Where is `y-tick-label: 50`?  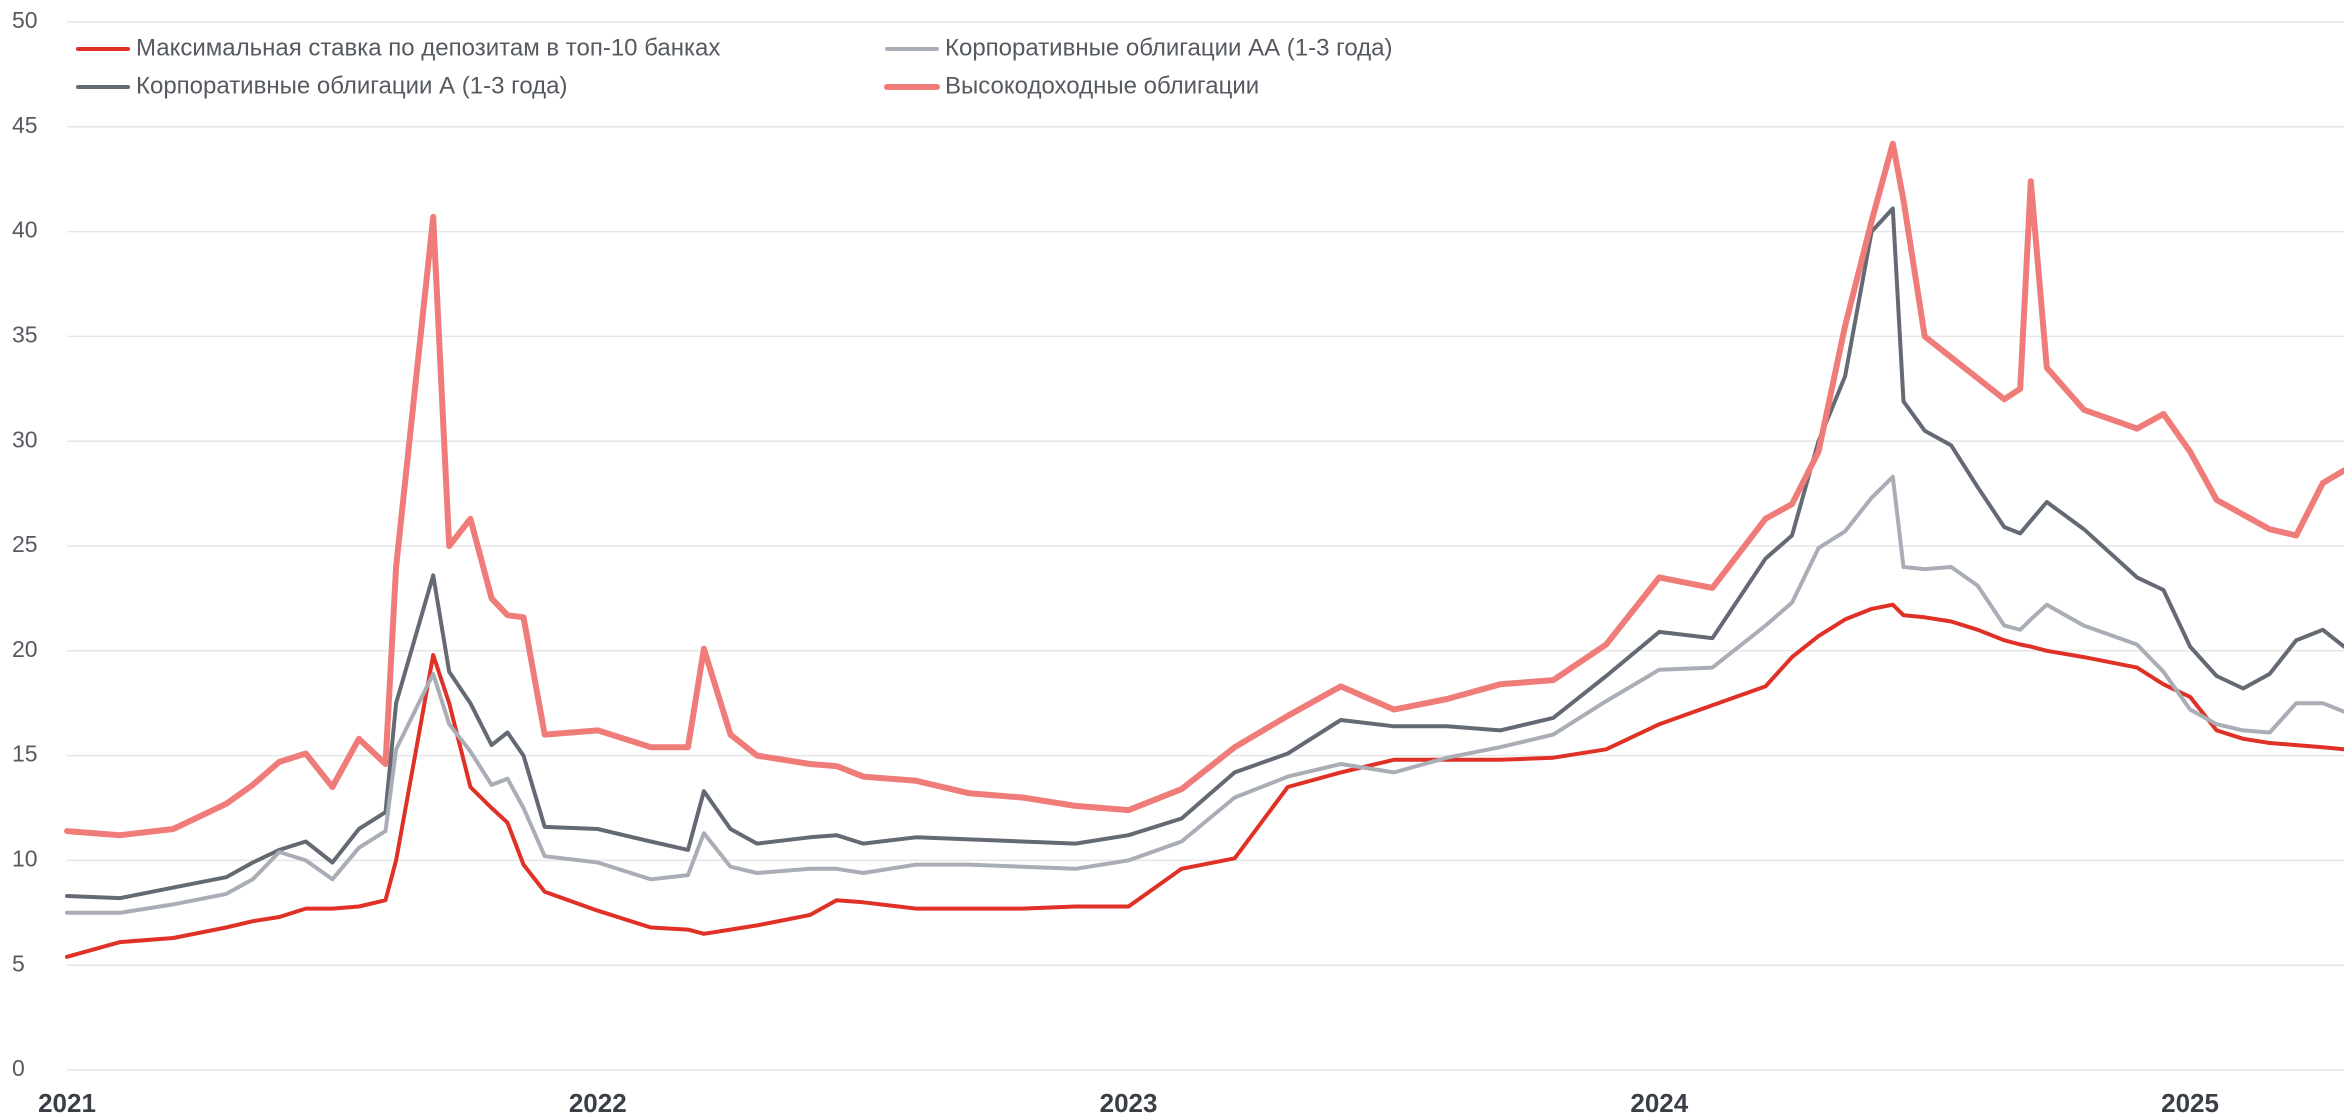 y-tick-label: 50 is located at coordinates (25, 20).